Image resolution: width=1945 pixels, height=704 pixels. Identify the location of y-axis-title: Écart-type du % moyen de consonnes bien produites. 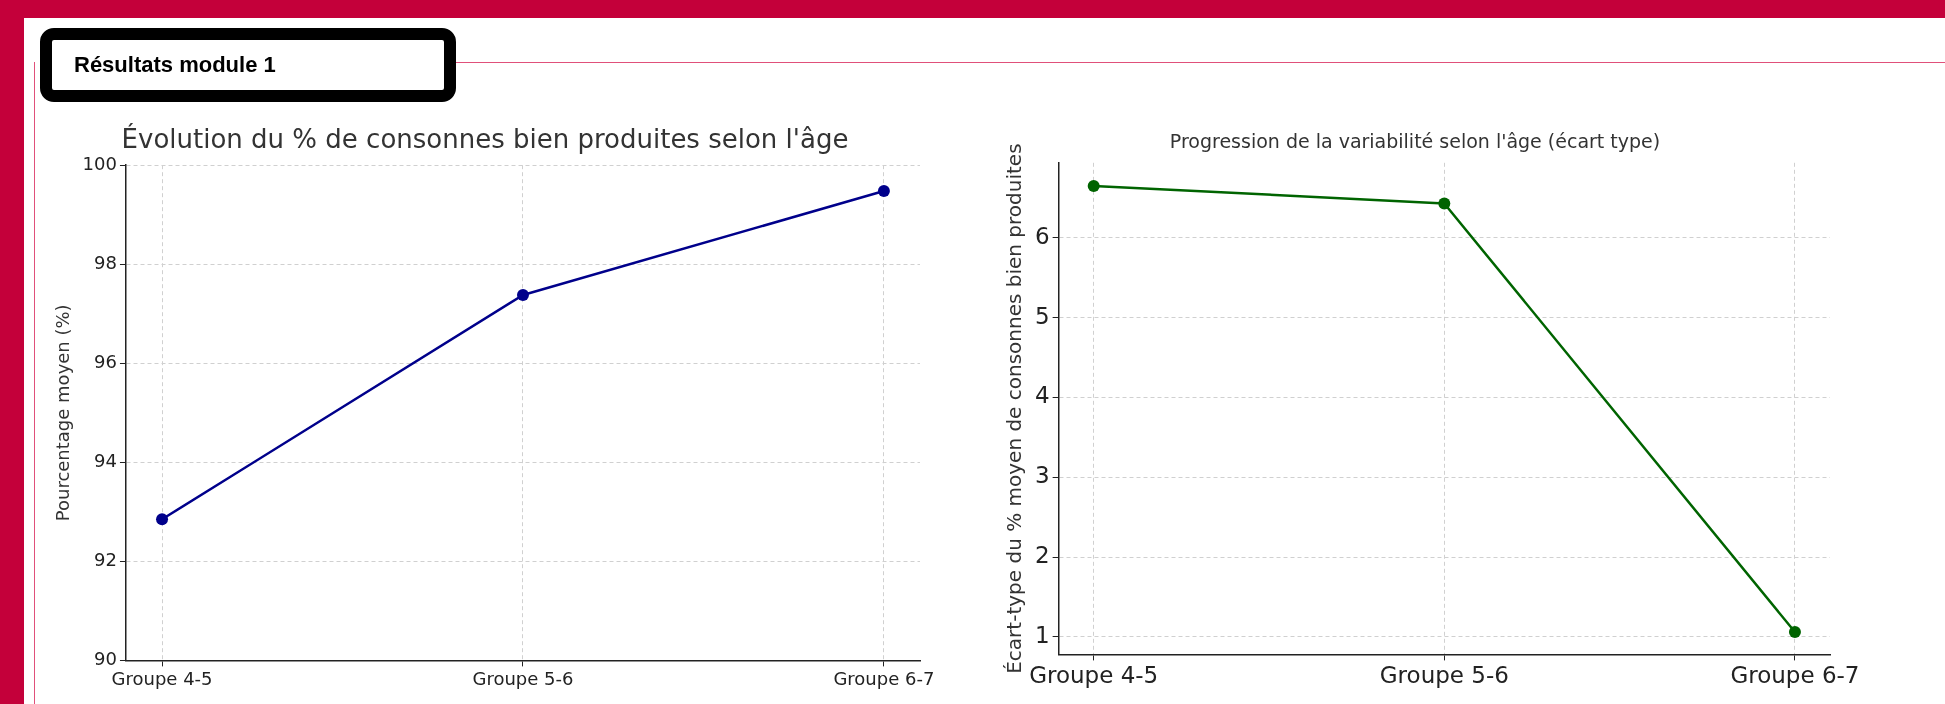
(1014, 408).